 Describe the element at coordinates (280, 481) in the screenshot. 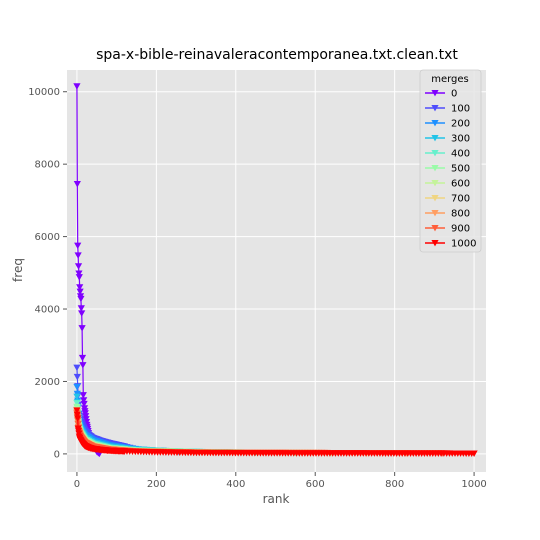

I see `x-axis-ticks: 0 200 400 600 800 1000` at that location.